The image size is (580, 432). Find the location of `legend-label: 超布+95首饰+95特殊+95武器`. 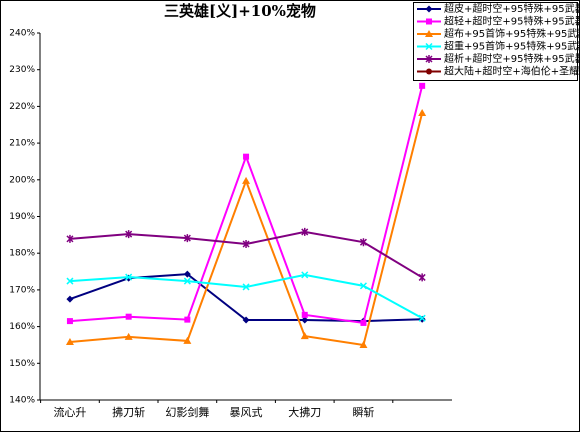

legend-label: 超布+95首饰+95特殊+95武器 is located at coordinates (512, 33).